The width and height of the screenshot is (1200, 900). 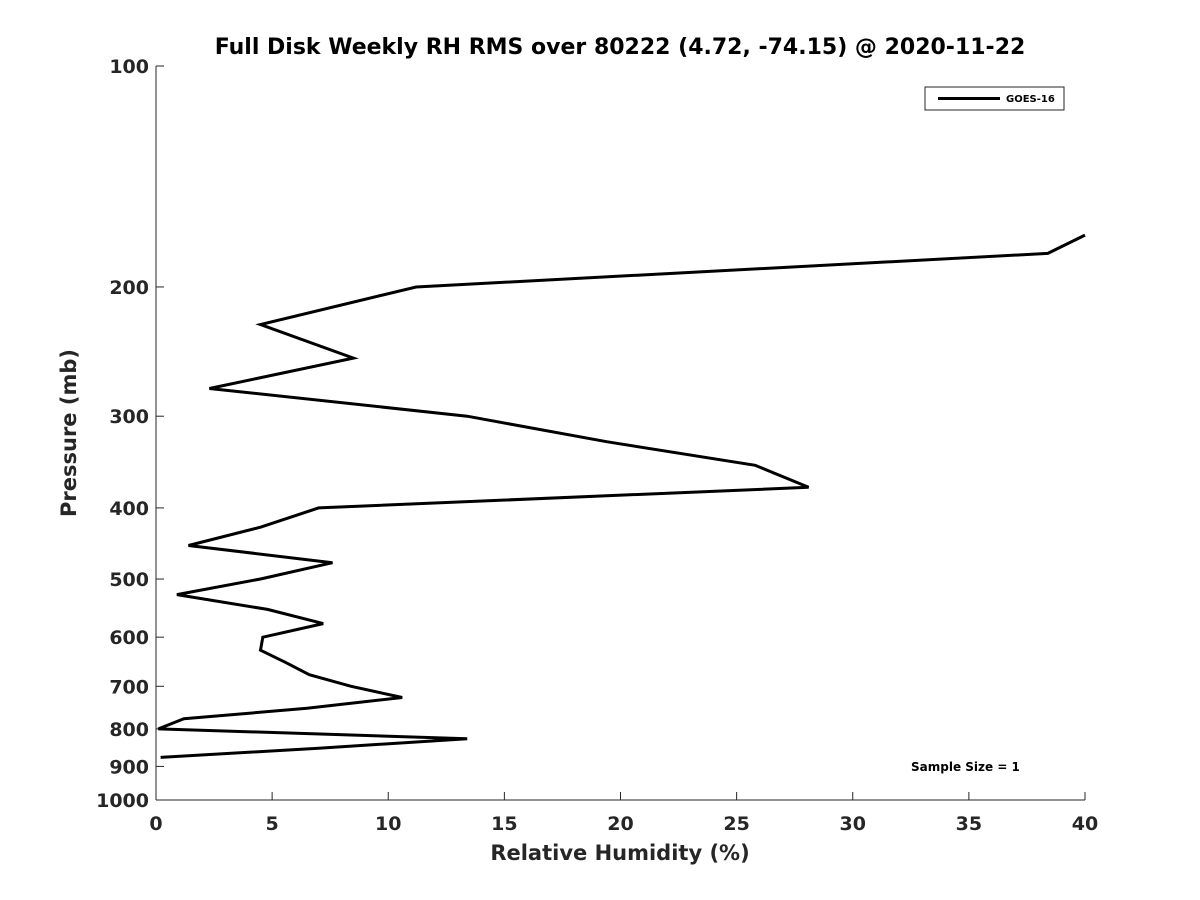 What do you see at coordinates (620, 824) in the screenshot?
I see `x-tick-label: 20` at bounding box center [620, 824].